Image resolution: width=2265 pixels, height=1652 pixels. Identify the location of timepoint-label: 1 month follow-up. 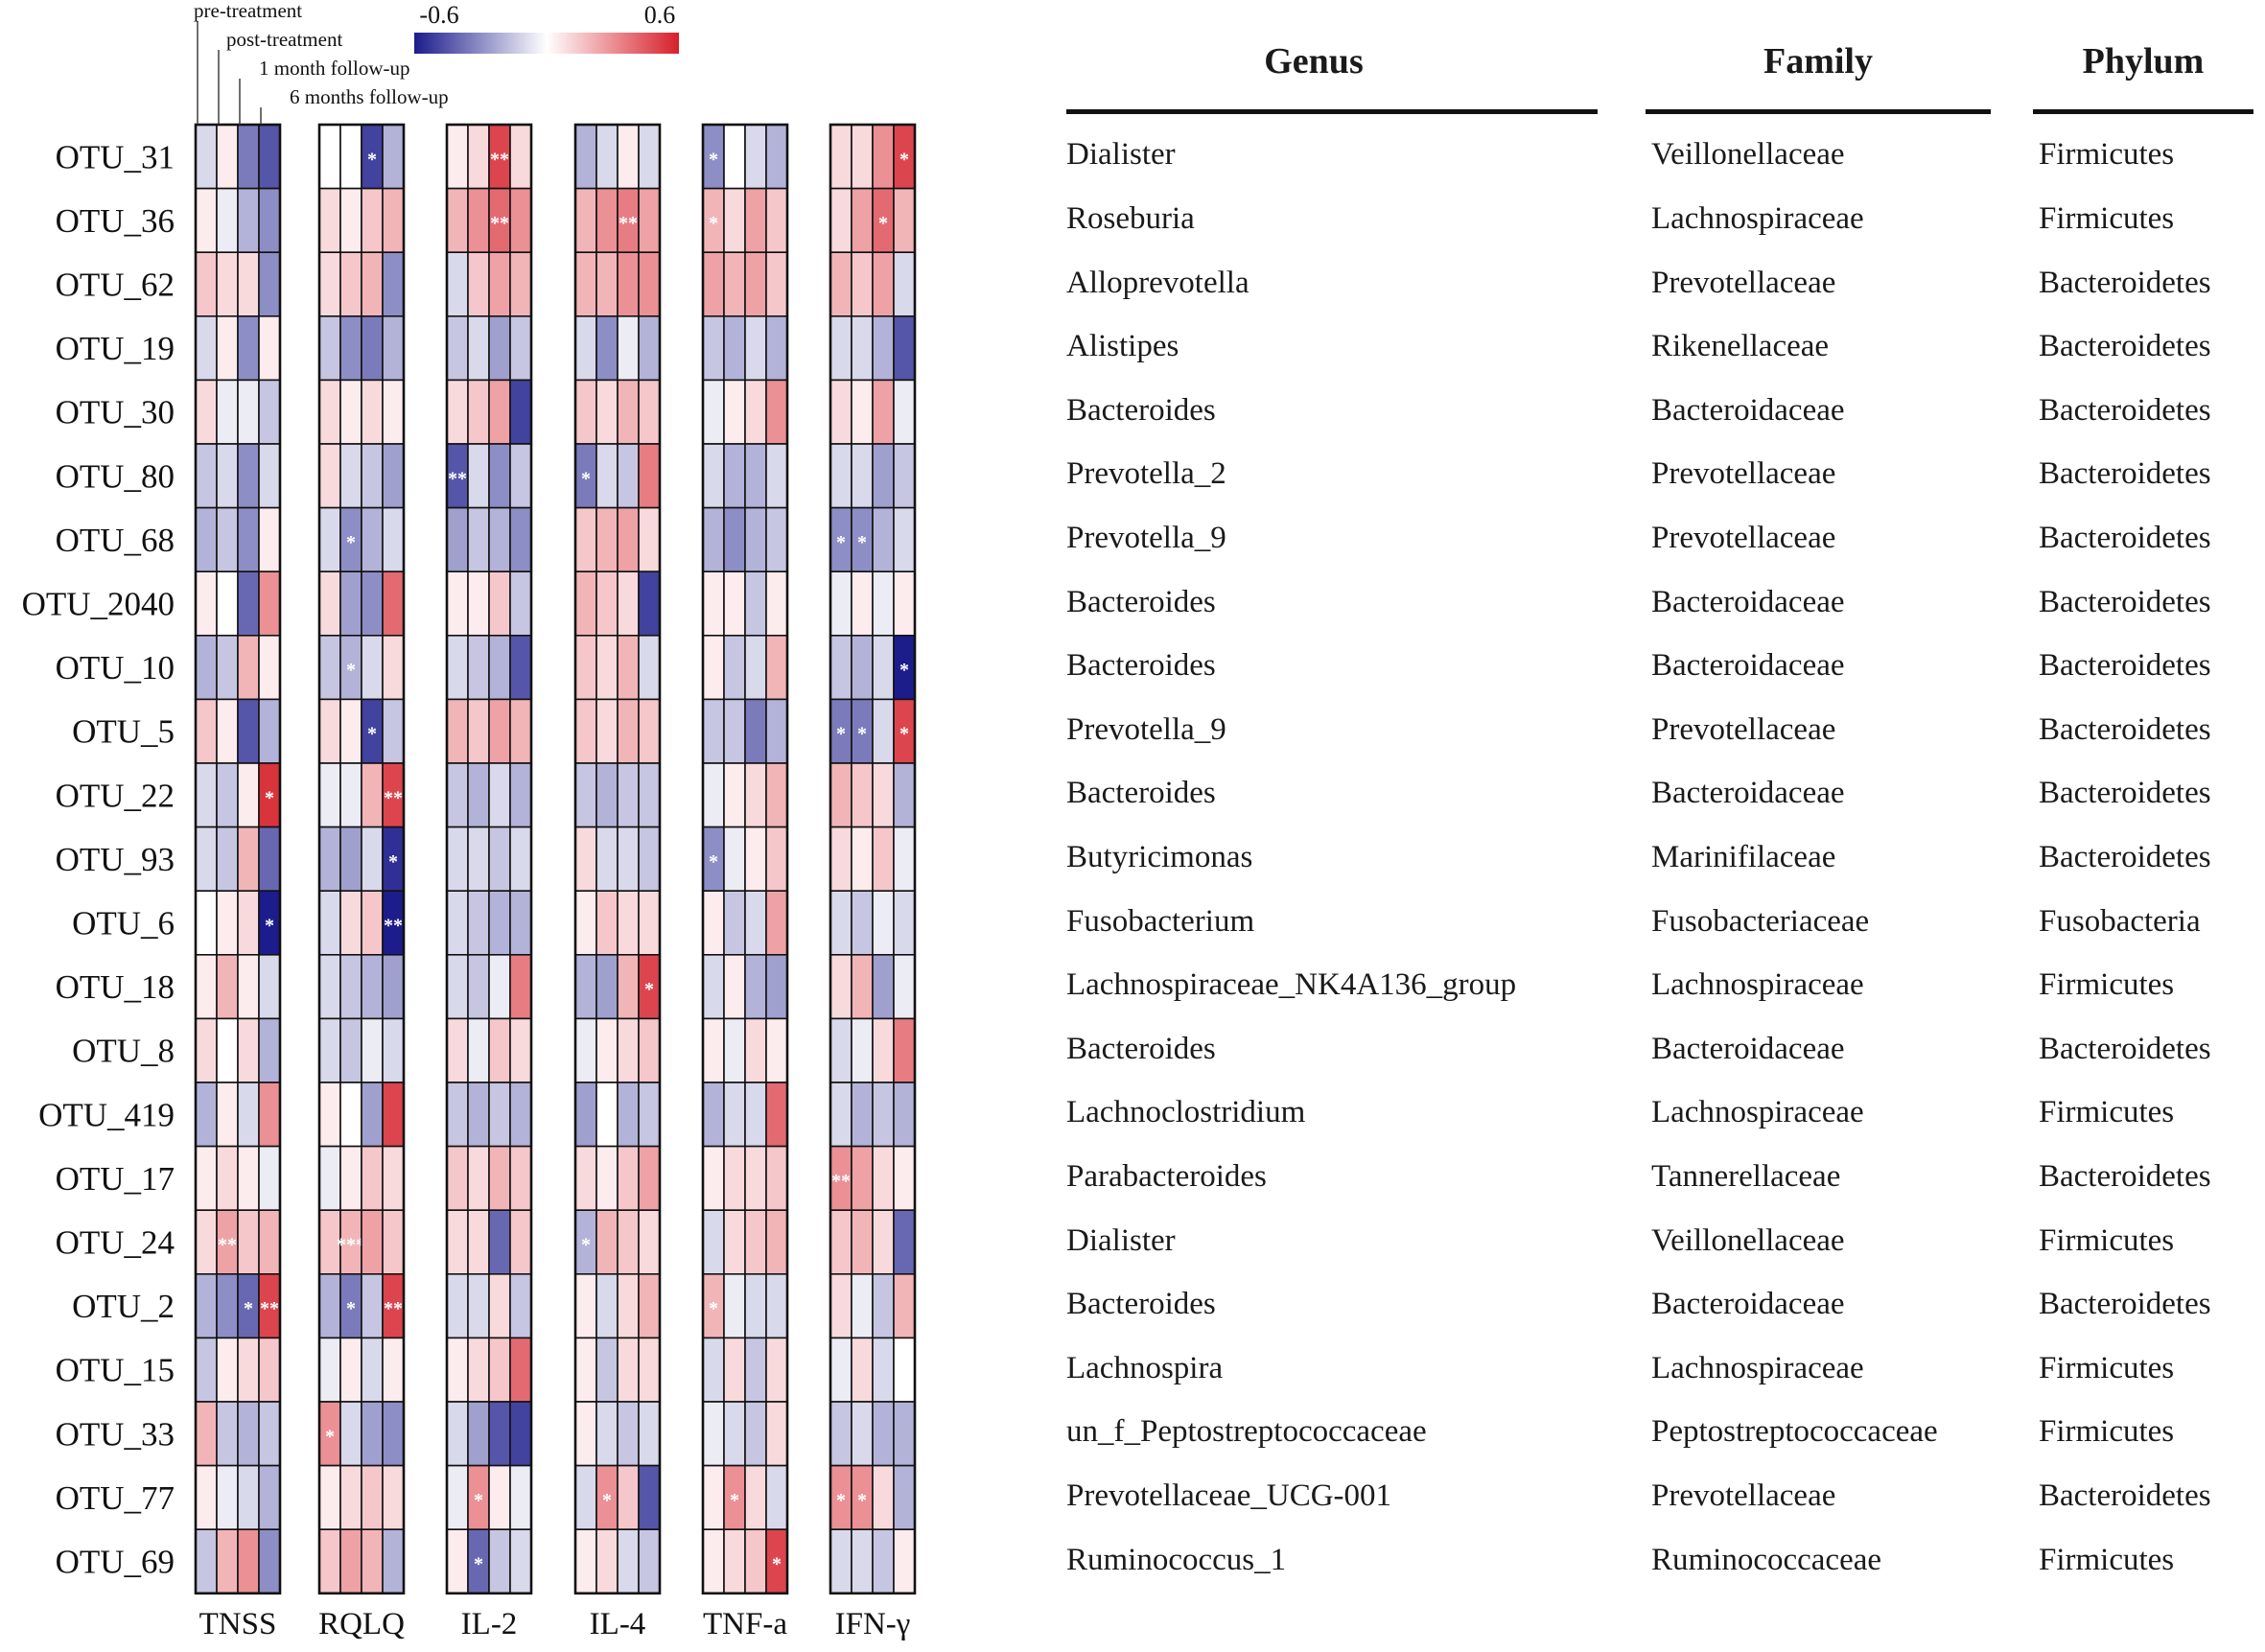
(334, 68).